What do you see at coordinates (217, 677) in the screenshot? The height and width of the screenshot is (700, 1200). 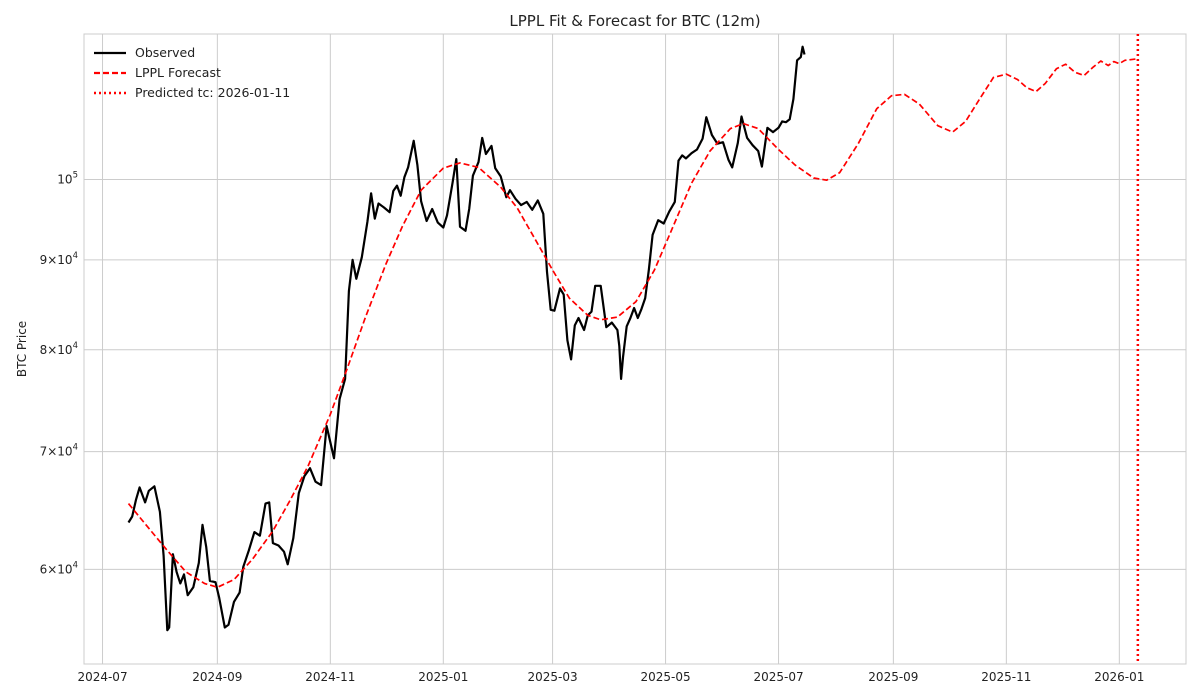 I see `x-tick-label: 2024-09` at bounding box center [217, 677].